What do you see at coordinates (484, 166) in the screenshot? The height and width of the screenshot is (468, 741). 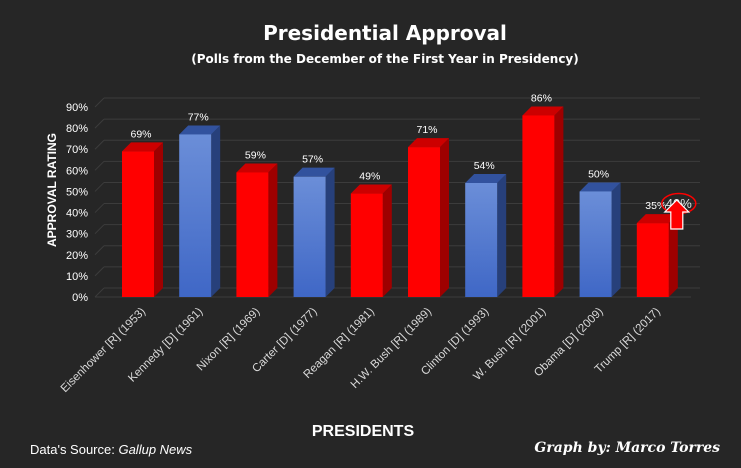 I see `data-label: 54%` at bounding box center [484, 166].